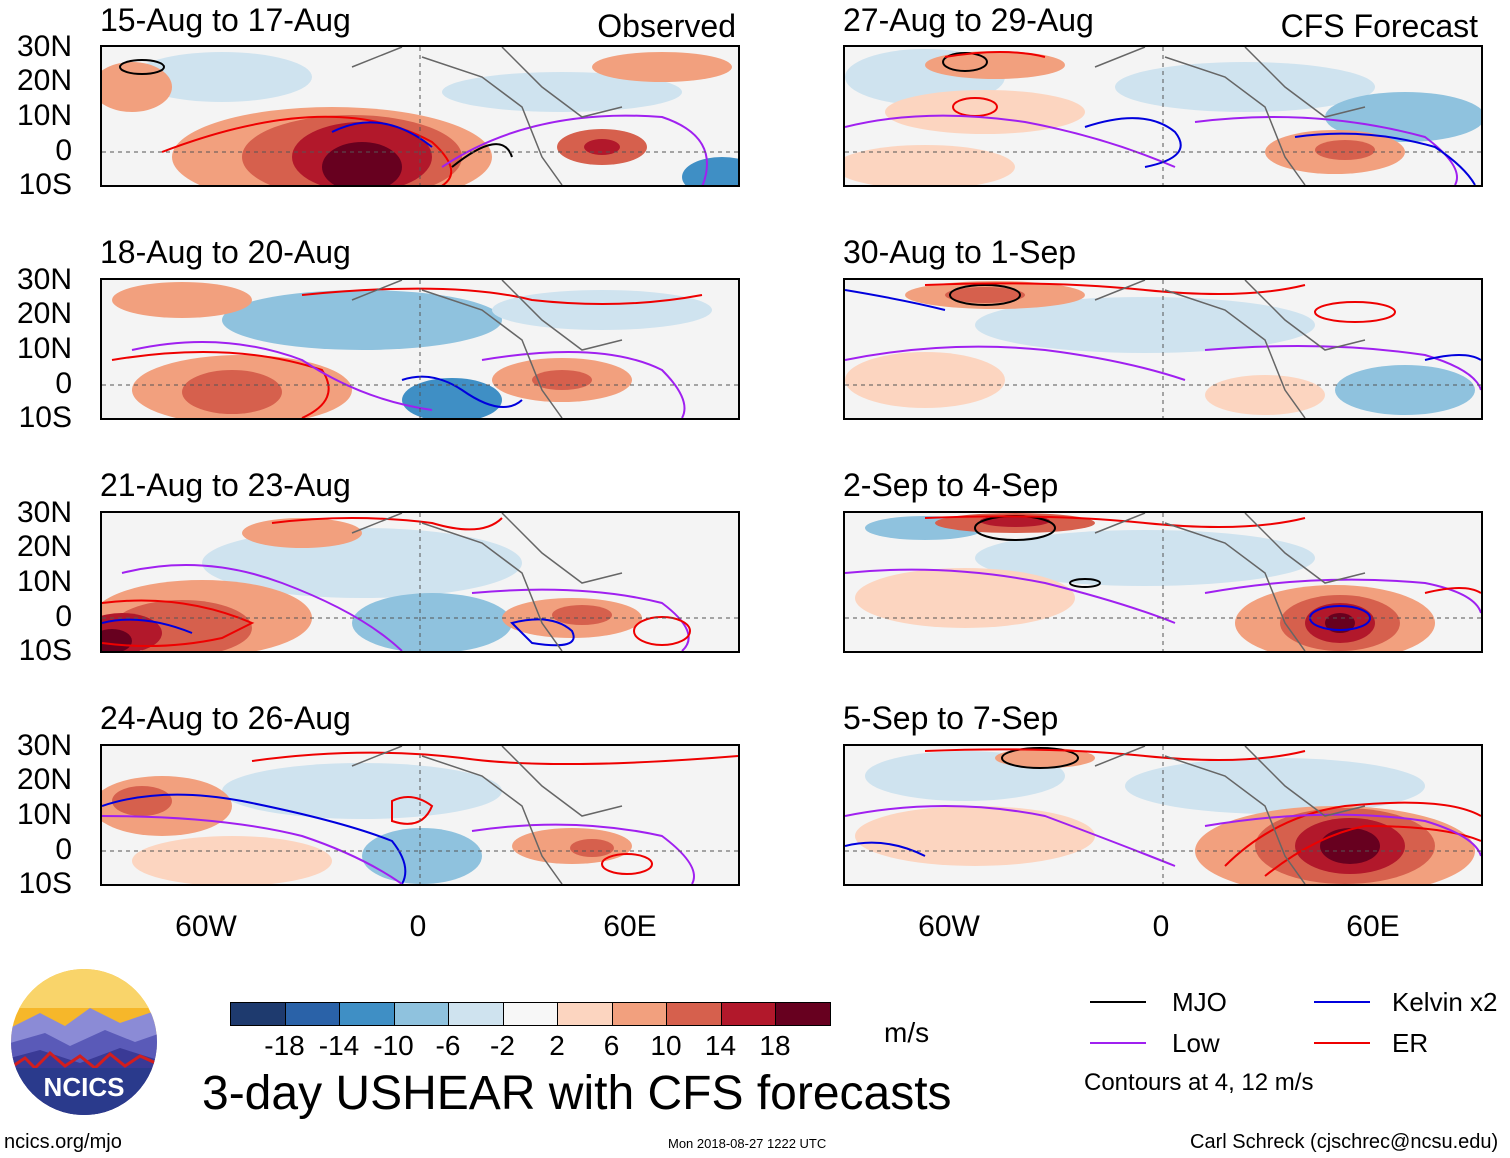 This screenshot has height=1158, width=1510. Describe the element at coordinates (1342, 1043) in the screenshot. I see `legend-swatch-er` at that location.